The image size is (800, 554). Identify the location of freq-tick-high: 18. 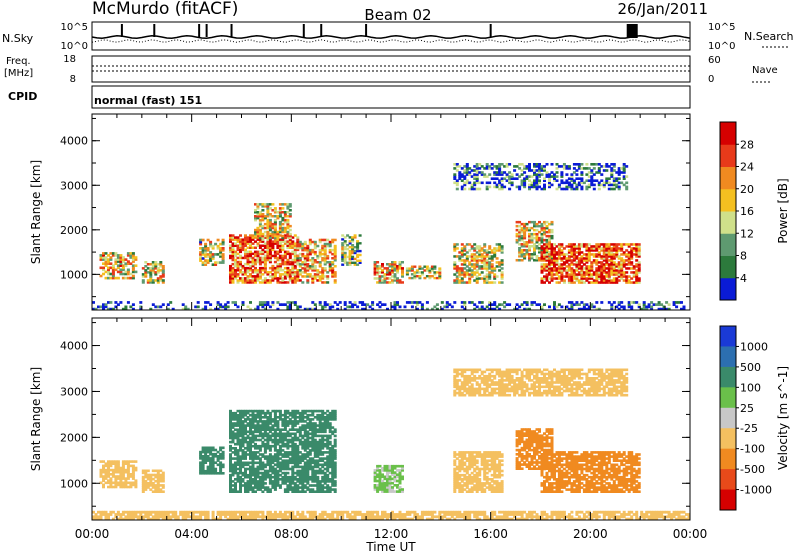
(69, 59).